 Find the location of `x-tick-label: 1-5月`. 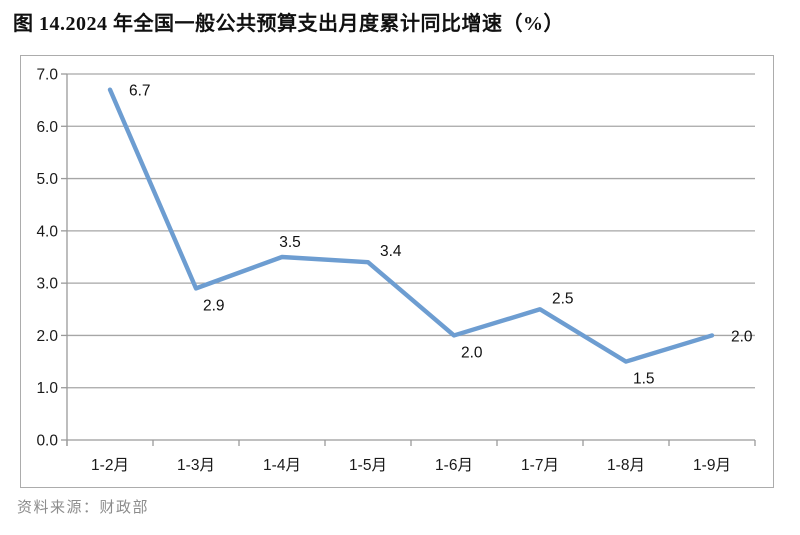

x-tick-label: 1-5月 is located at coordinates (368, 465).